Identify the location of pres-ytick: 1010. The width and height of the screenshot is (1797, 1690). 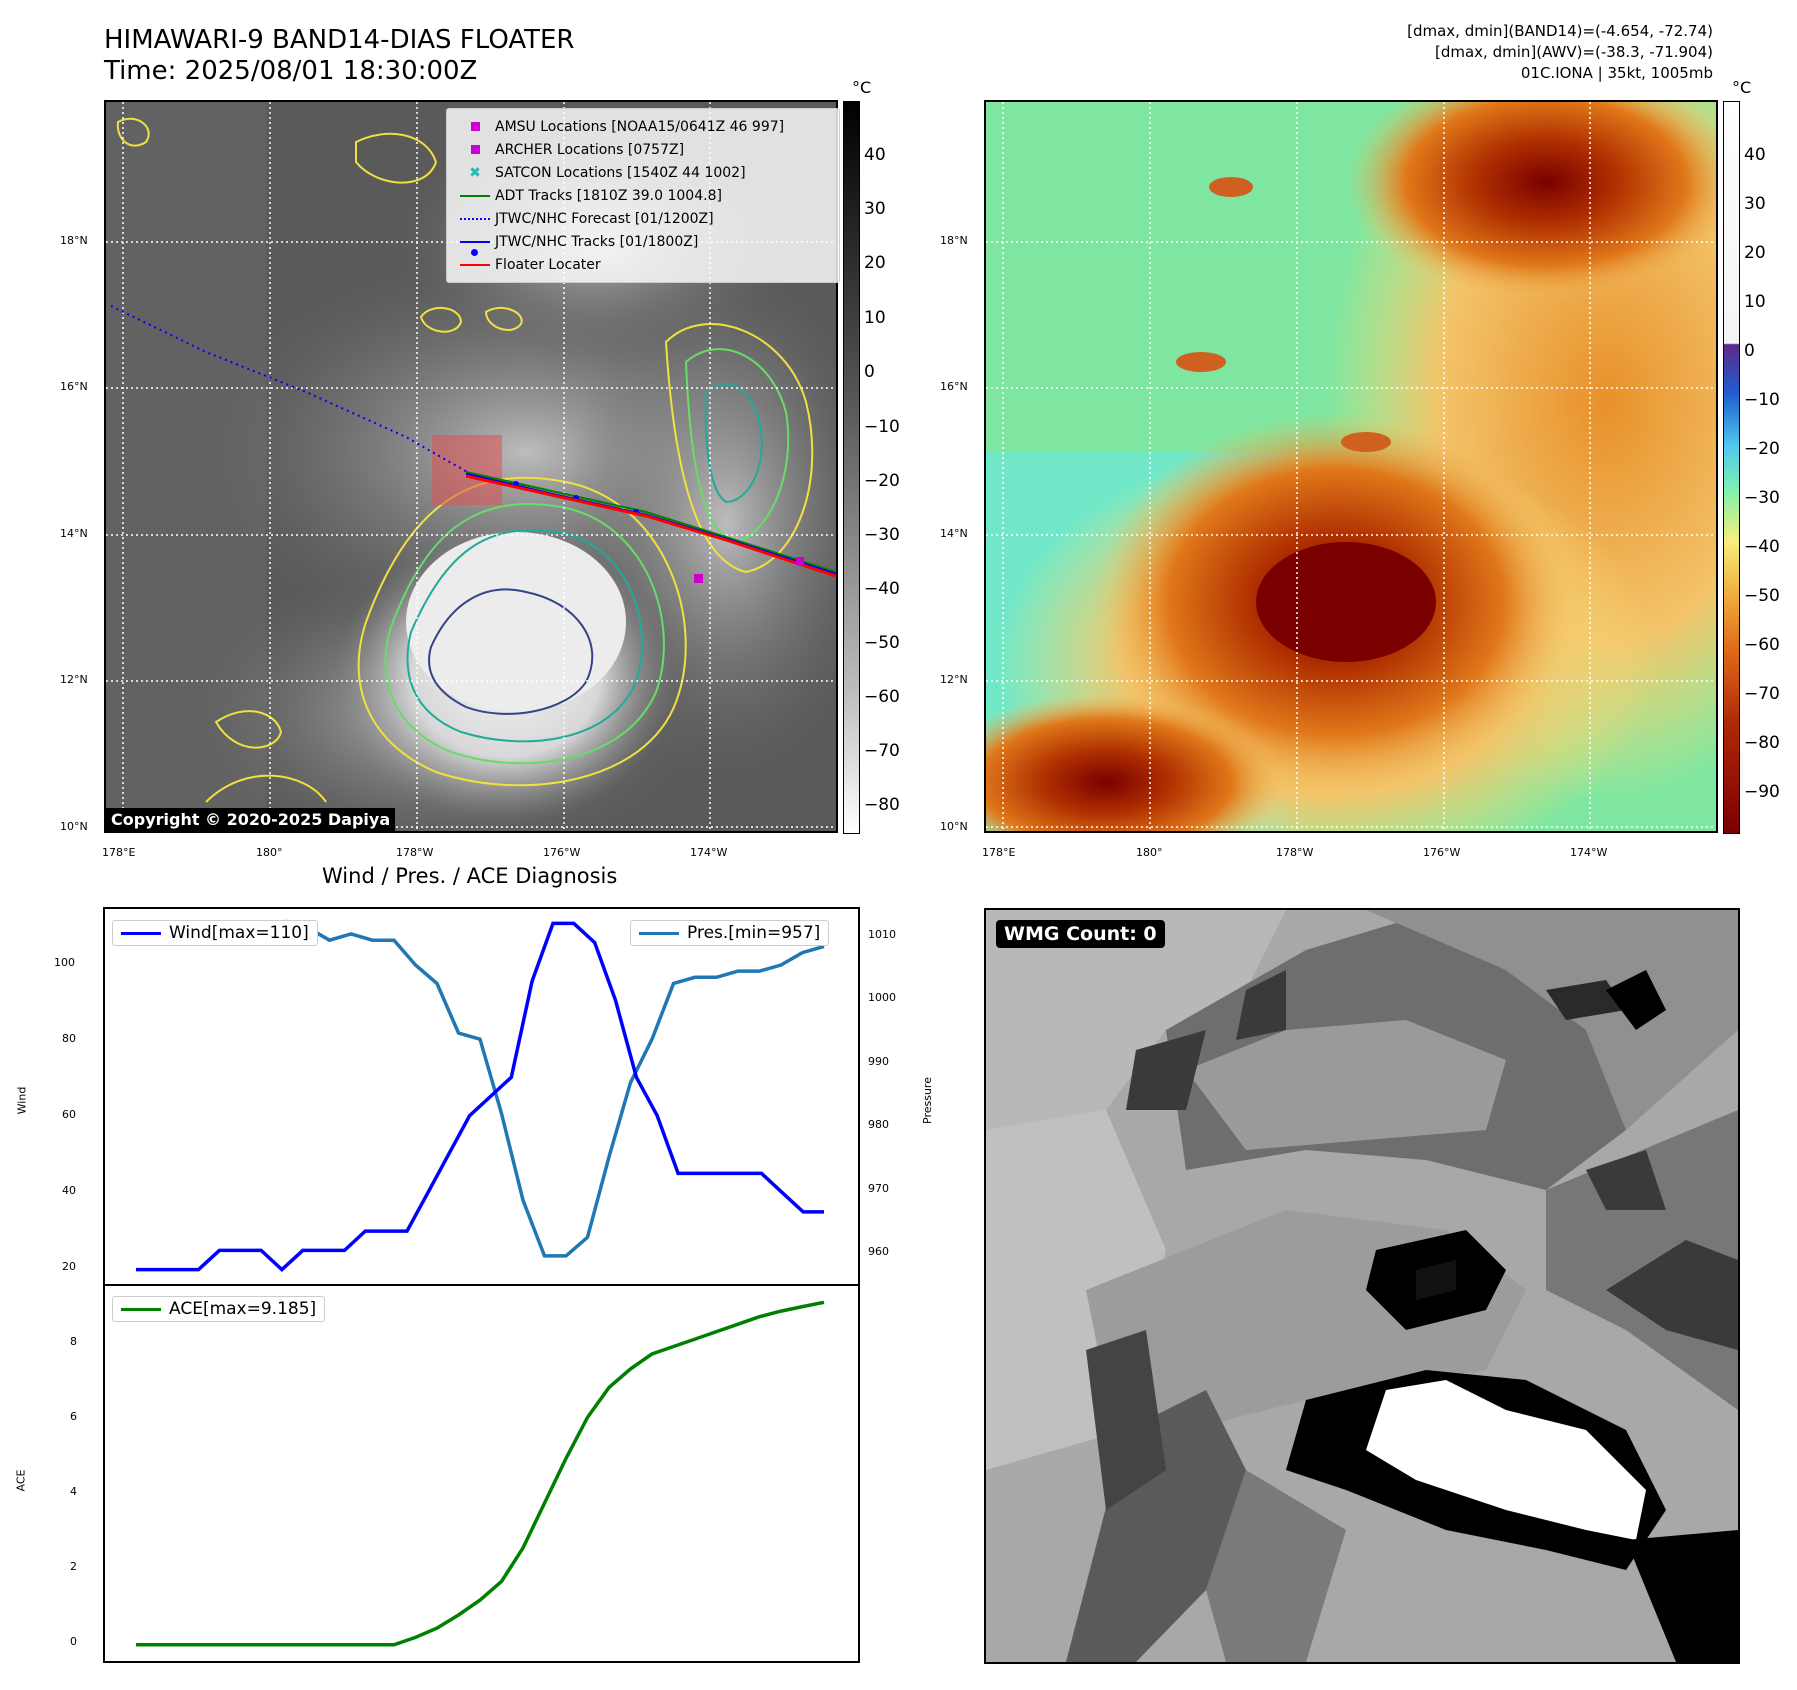
(882, 934).